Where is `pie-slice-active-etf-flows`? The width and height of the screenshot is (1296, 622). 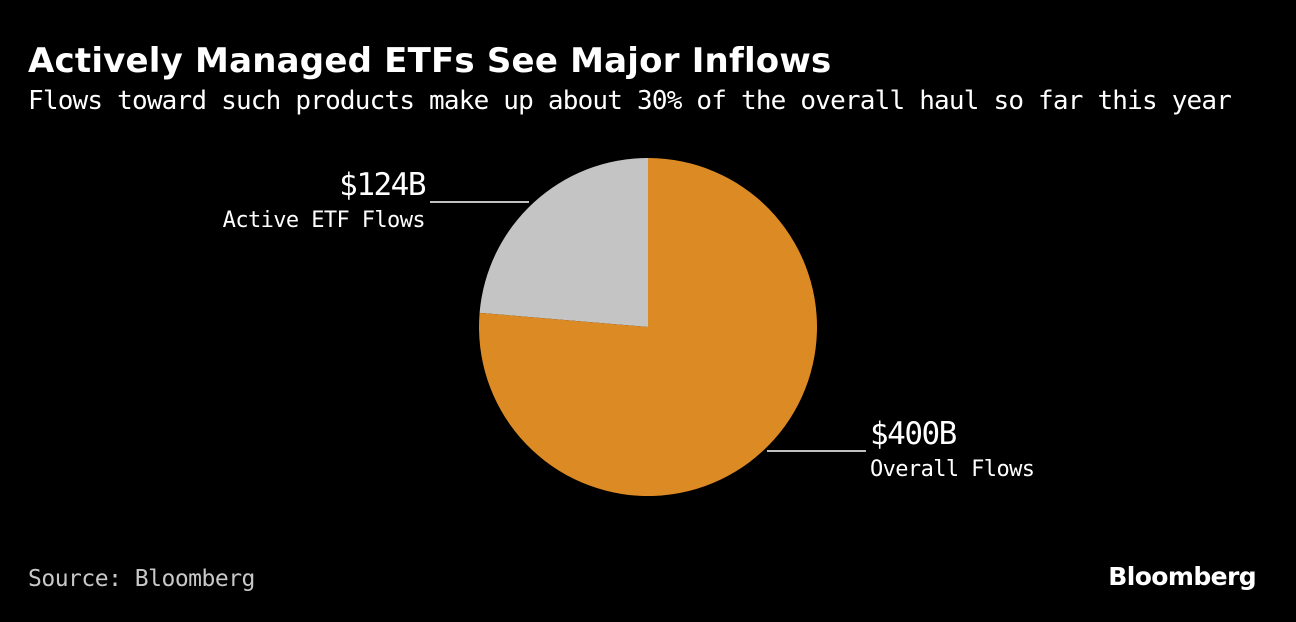 pie-slice-active-etf-flows is located at coordinates (563, 242).